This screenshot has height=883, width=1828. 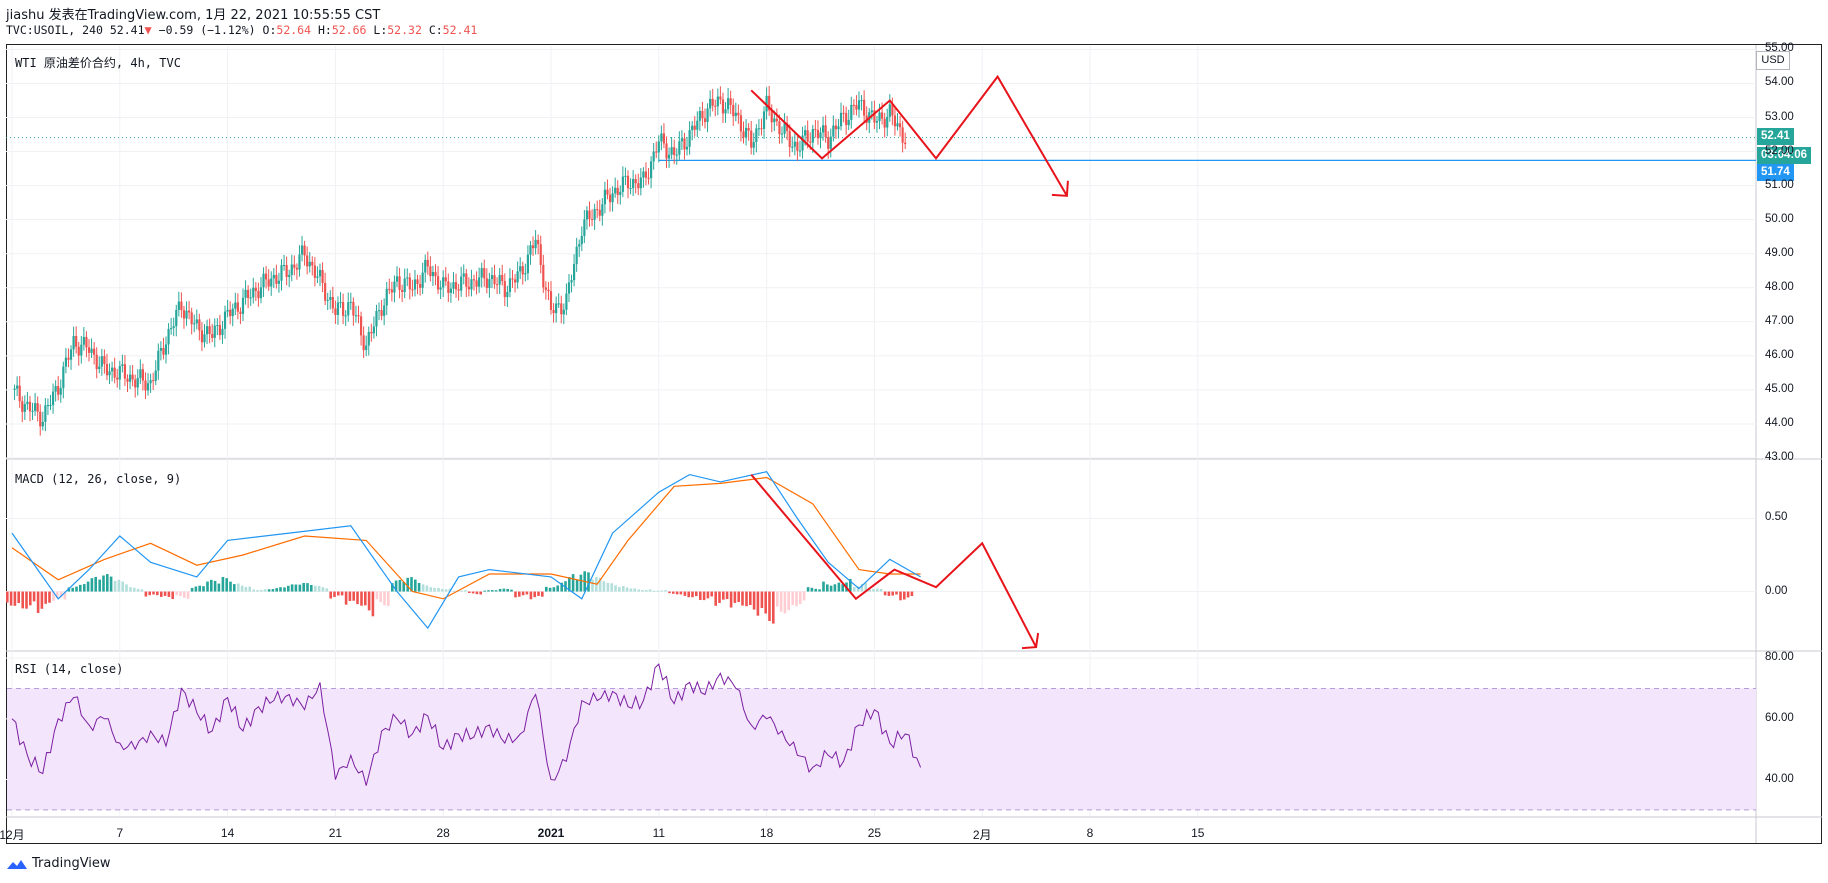 What do you see at coordinates (1779, 286) in the screenshot?
I see `y-tick-label: 48.00` at bounding box center [1779, 286].